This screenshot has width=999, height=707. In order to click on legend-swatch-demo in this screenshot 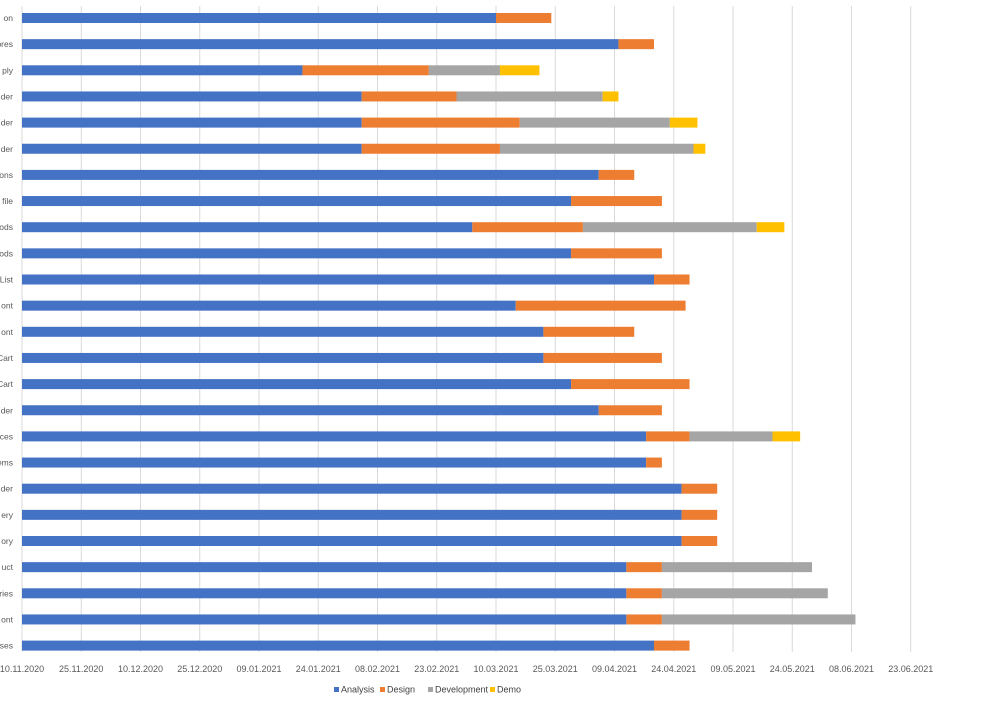, I will do `click(492, 689)`.